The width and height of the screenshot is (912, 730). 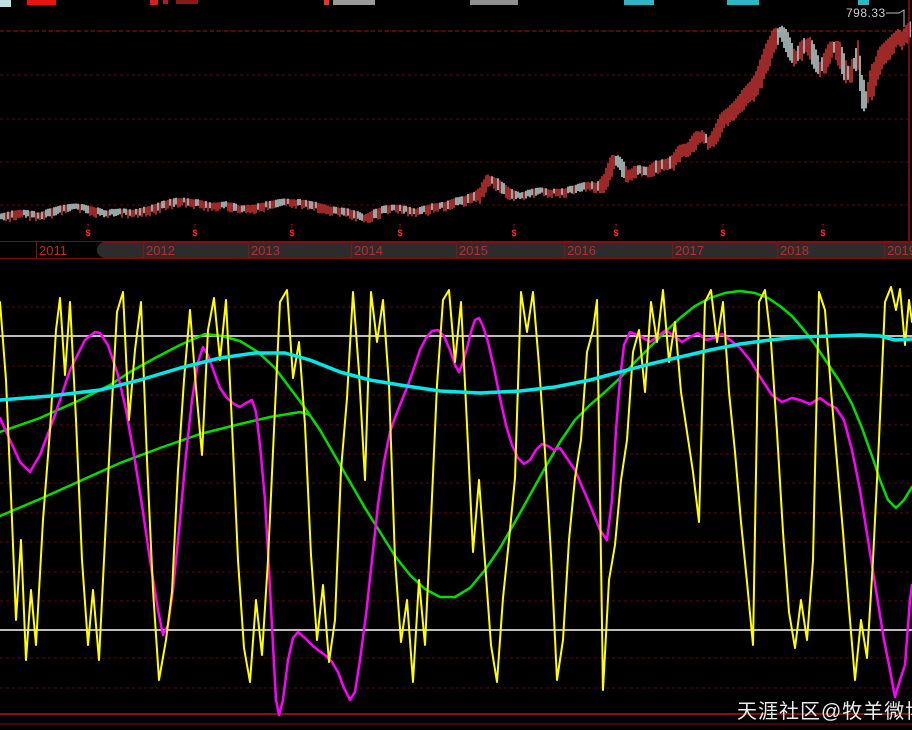 I want to click on timeline-year: 2013, so click(x=265, y=250).